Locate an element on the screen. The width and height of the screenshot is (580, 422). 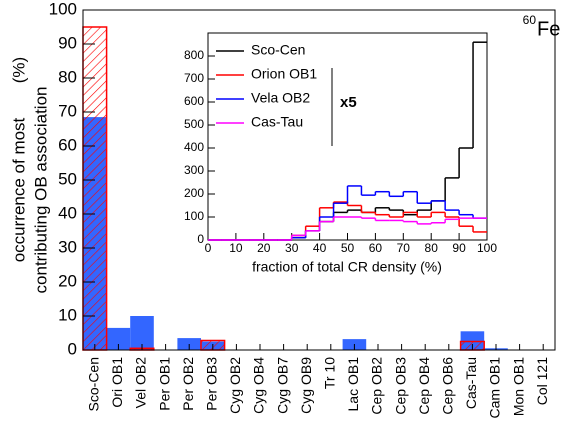
isotope-mass: 60 is located at coordinates (530, 20).